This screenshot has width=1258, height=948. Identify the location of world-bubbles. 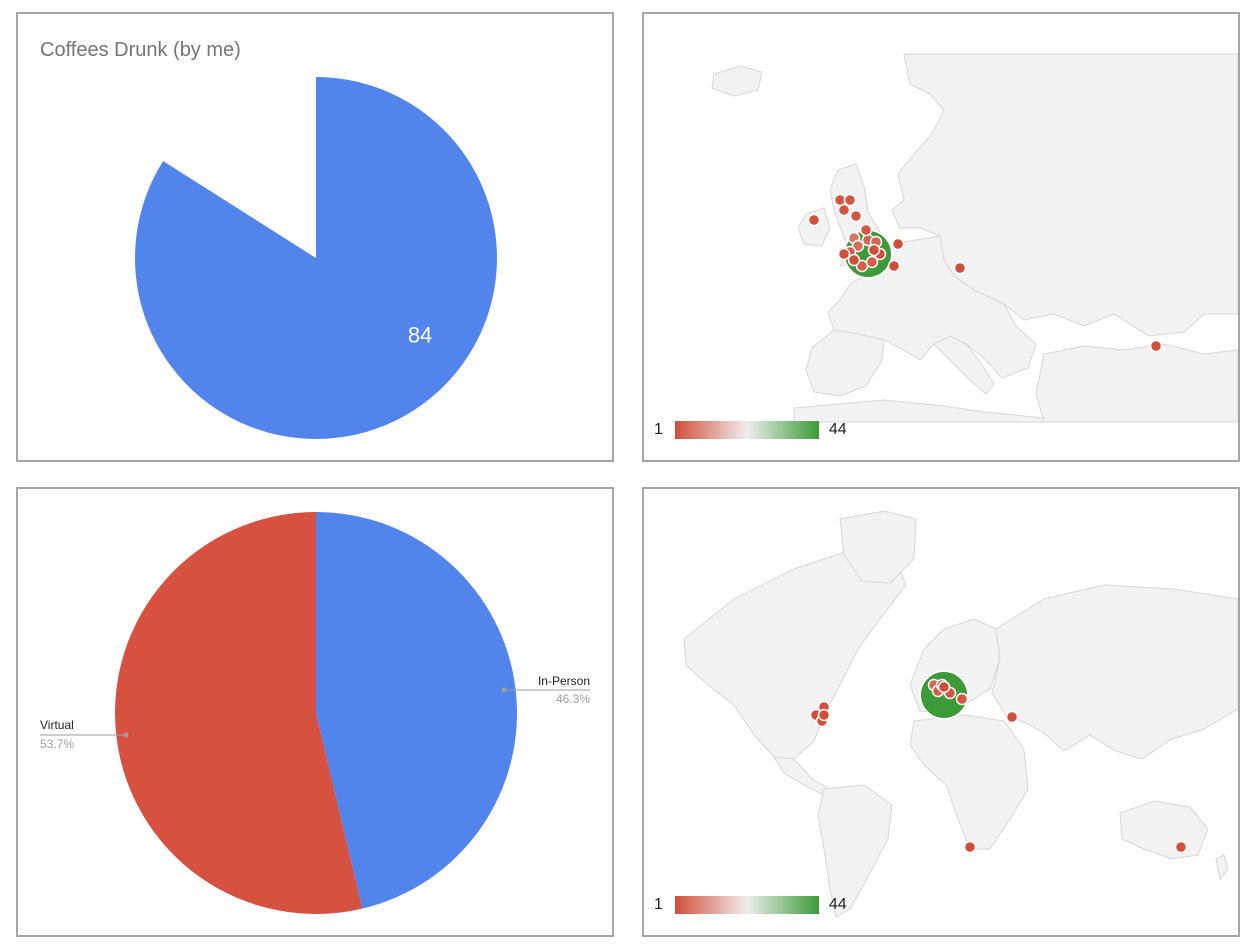
(998, 762).